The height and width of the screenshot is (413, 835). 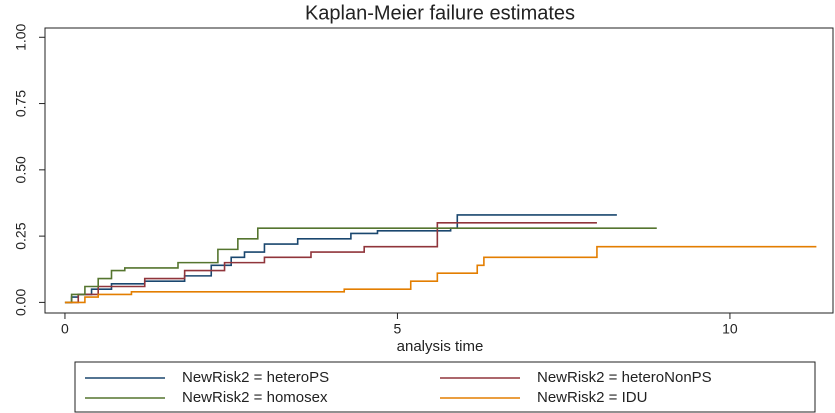 I want to click on legend-label: NewRisk2 = heteroPS, so click(x=255, y=377).